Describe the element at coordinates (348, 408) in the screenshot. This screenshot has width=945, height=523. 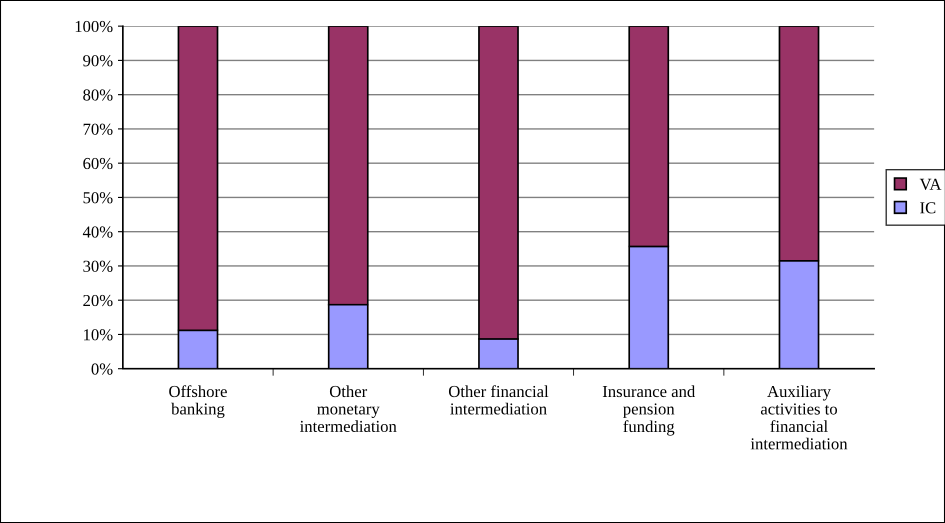
I see `x-tick-label: Other monetary intermediation` at that location.